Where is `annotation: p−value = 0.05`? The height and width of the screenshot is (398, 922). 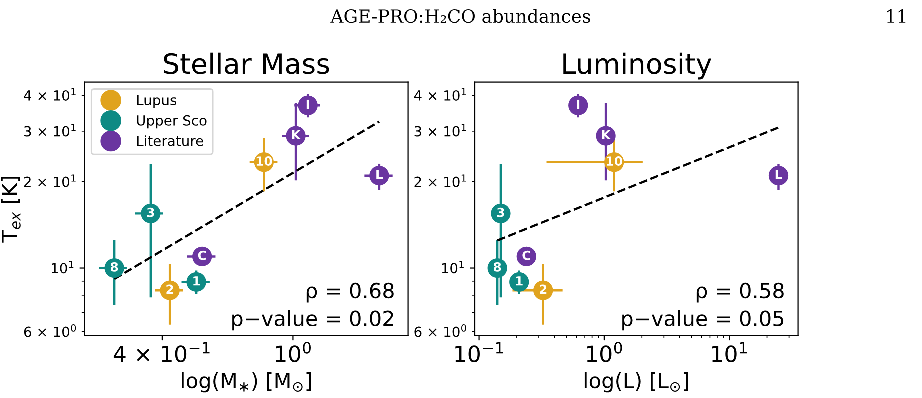
annotation: p−value = 0.05 is located at coordinates (703, 320).